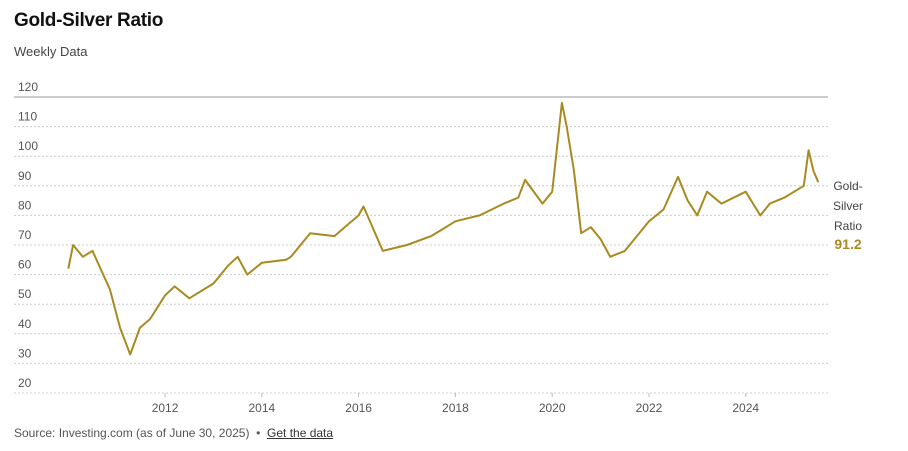  Describe the element at coordinates (848, 244) in the screenshot. I see `last-value-label: 91.2` at that location.